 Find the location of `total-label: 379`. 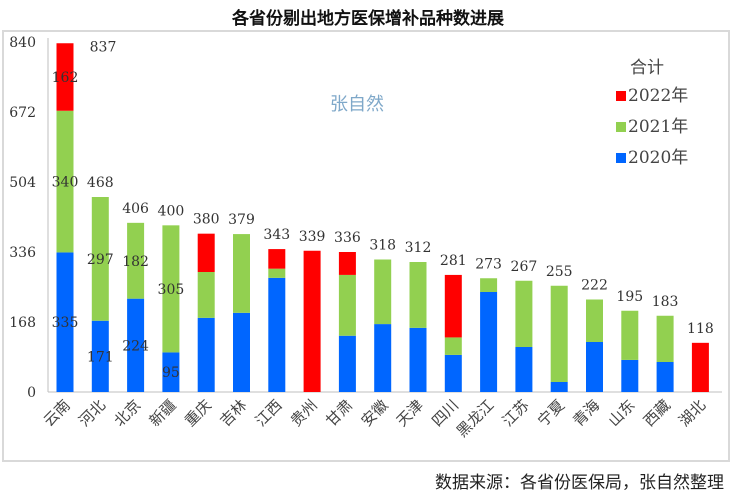

total-label: 379 is located at coordinates (241, 220).